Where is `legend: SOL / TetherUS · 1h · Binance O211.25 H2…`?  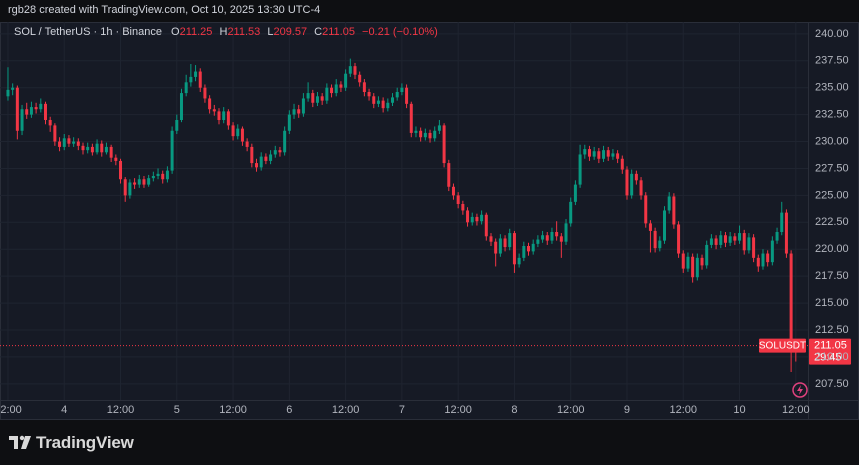 legend: SOL / TetherUS · 1h · Binance O211.25 H2… is located at coordinates (226, 32).